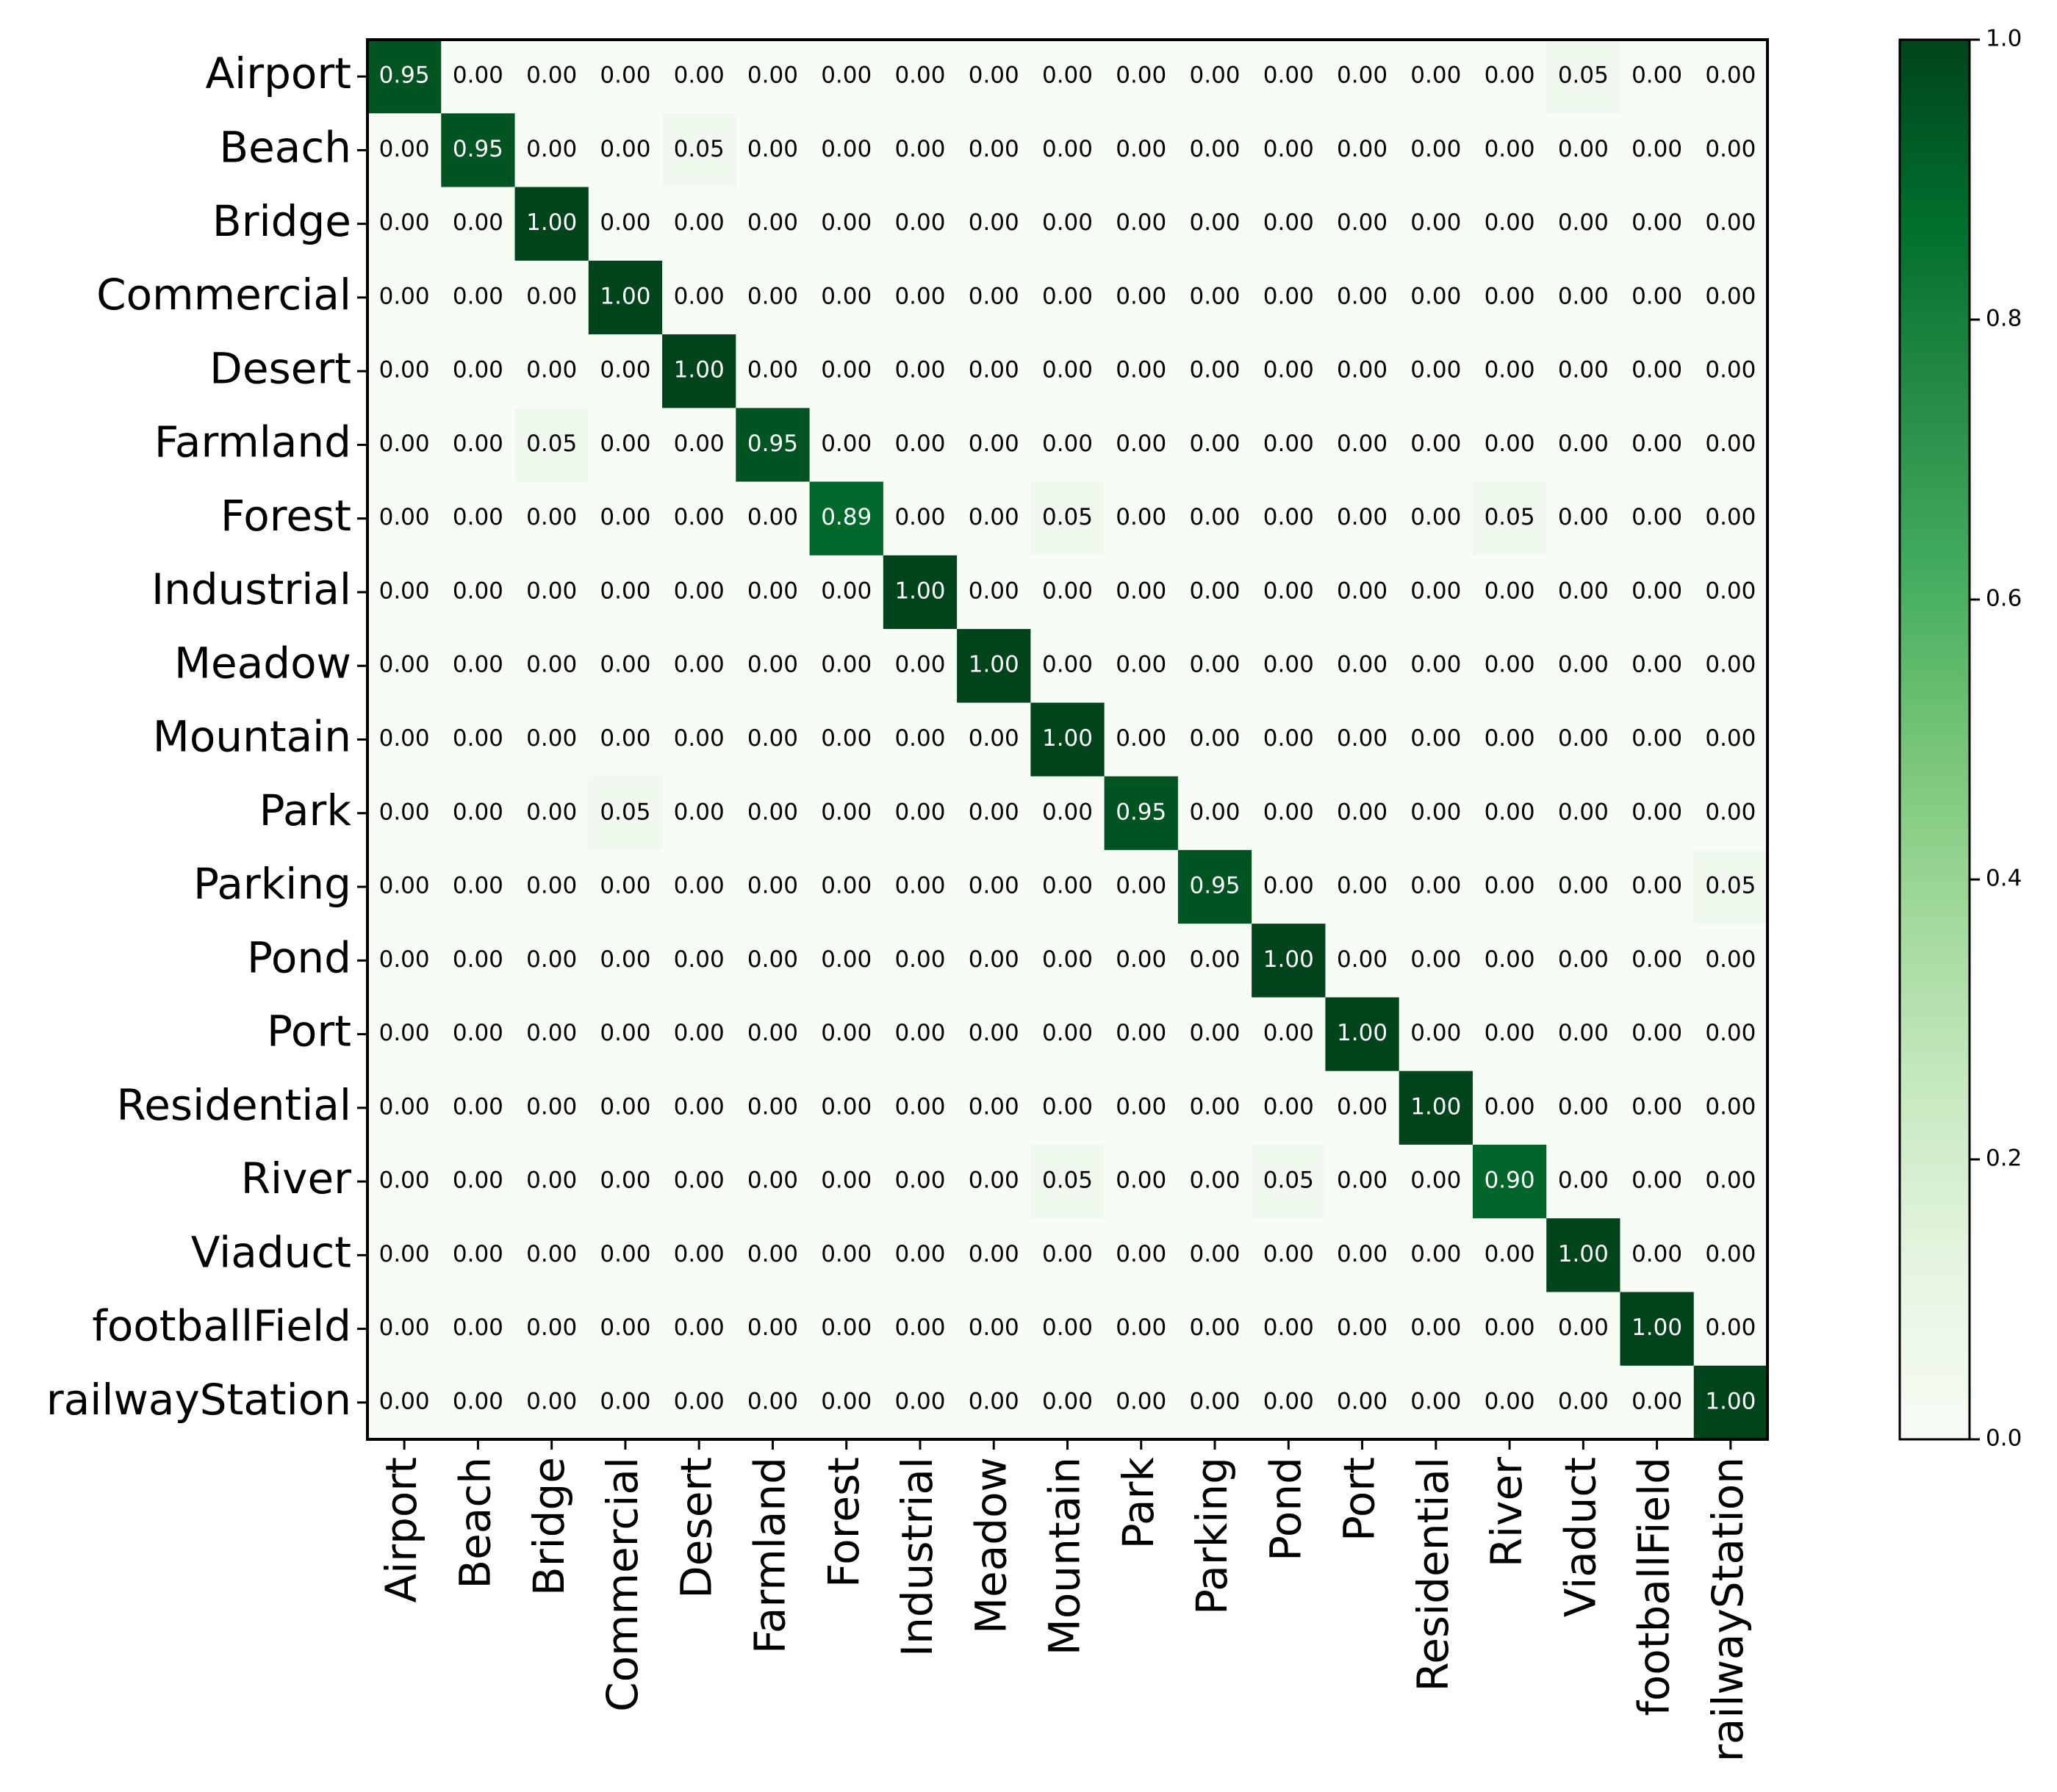 This screenshot has width=2057, height=1792. What do you see at coordinates (551, 444) in the screenshot?
I see `cell-value-label: 0.05` at bounding box center [551, 444].